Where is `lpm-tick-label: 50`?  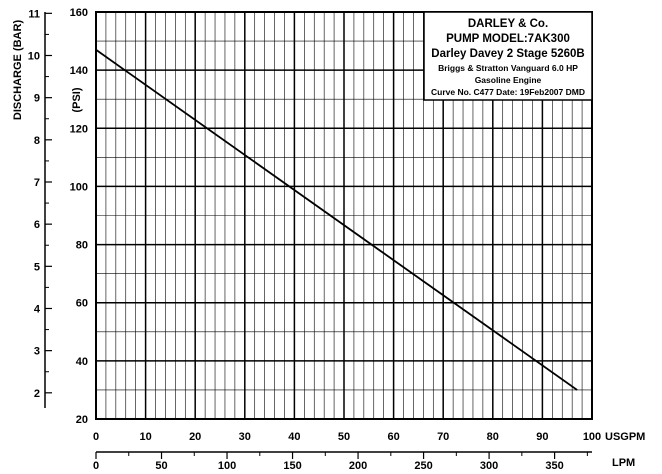 lpm-tick-label: 50 is located at coordinates (161, 466).